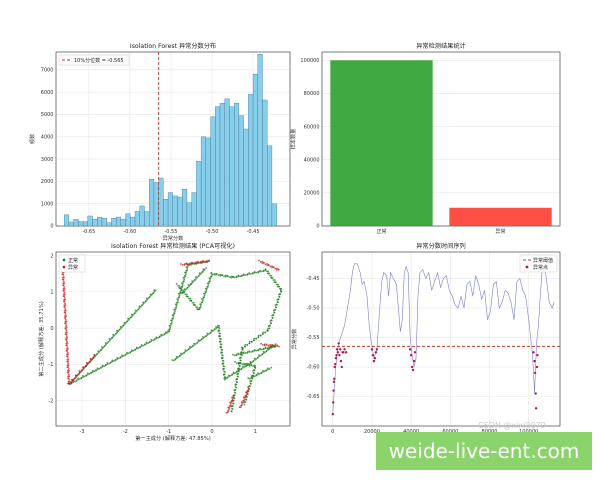 Image resolution: width=600 pixels, height=480 pixels. I want to click on x-tick-label: -3, so click(82, 432).